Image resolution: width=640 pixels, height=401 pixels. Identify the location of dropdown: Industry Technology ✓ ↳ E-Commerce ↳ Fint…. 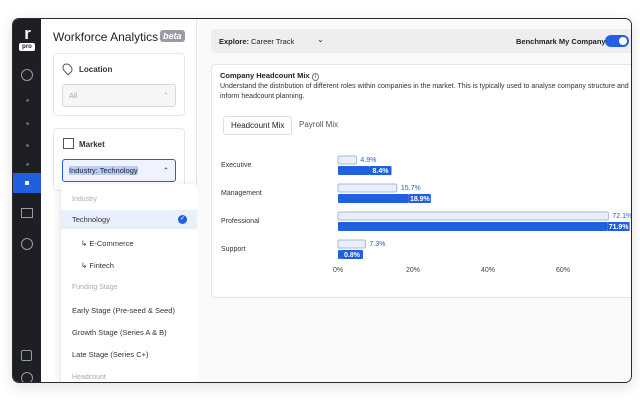
(129, 283).